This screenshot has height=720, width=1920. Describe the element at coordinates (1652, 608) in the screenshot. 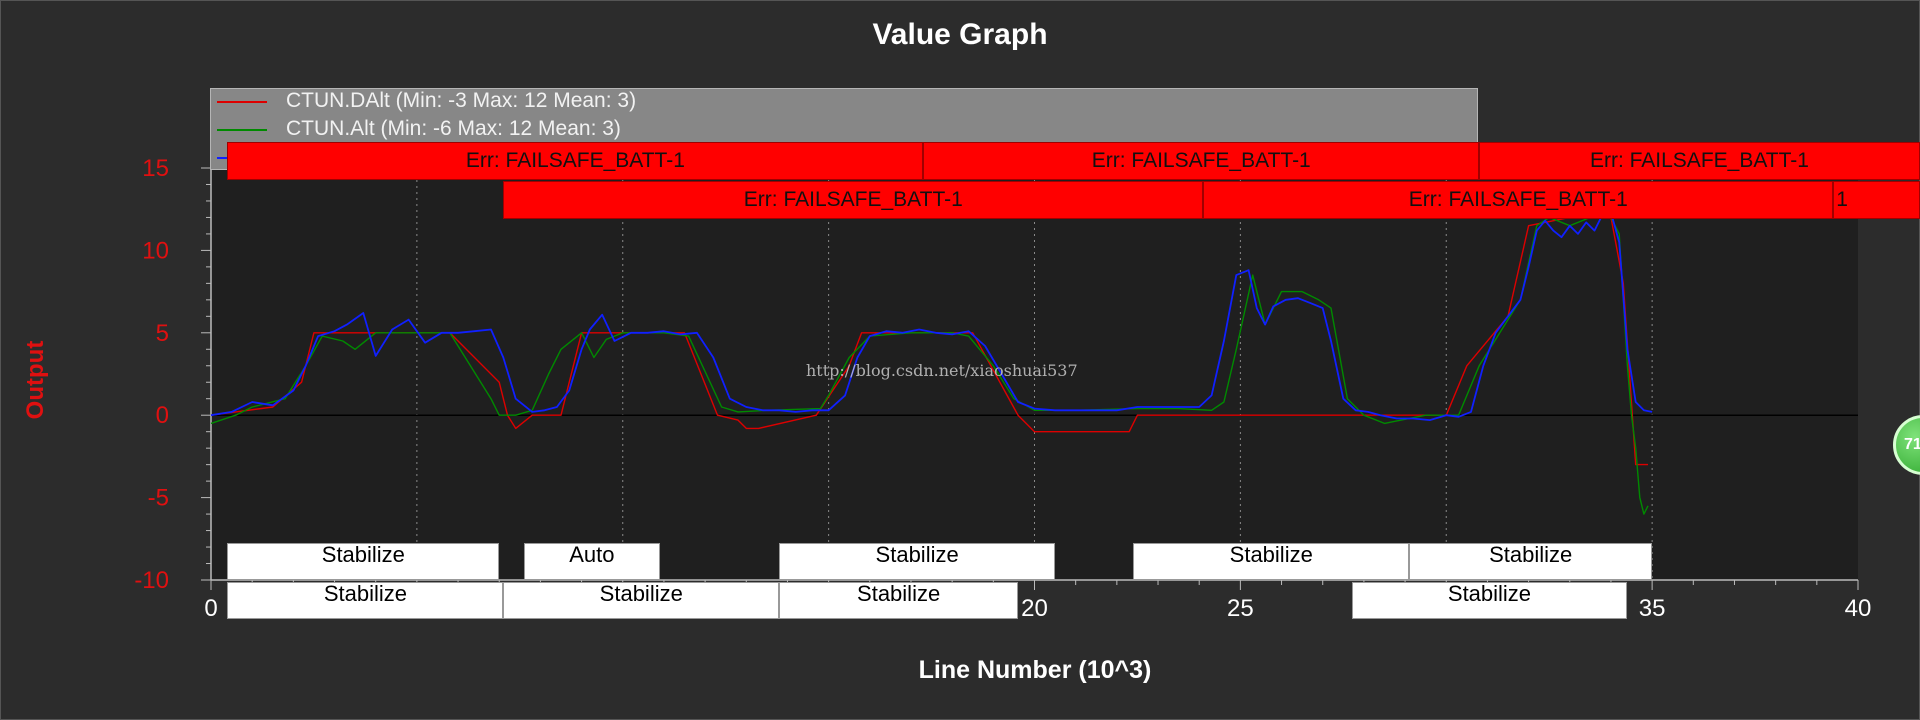

I see `x-tick-label: 35` at that location.